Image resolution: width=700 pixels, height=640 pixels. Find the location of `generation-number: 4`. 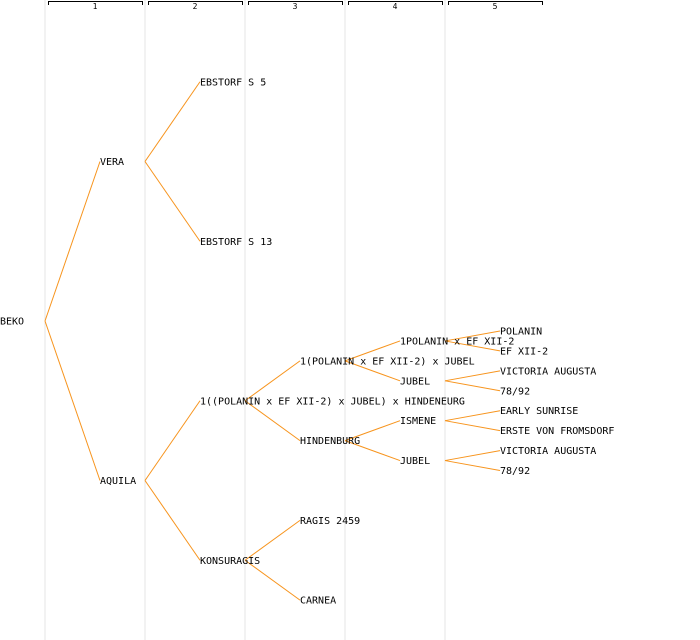

generation-number: 4 is located at coordinates (395, 6).